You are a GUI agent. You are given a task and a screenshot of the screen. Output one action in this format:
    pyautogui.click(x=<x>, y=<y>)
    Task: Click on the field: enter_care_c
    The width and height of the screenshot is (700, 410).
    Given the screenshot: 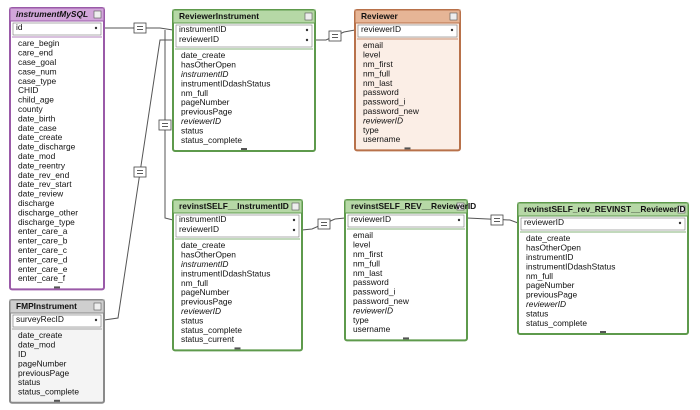 What is the action you would take?
    pyautogui.click(x=42, y=250)
    